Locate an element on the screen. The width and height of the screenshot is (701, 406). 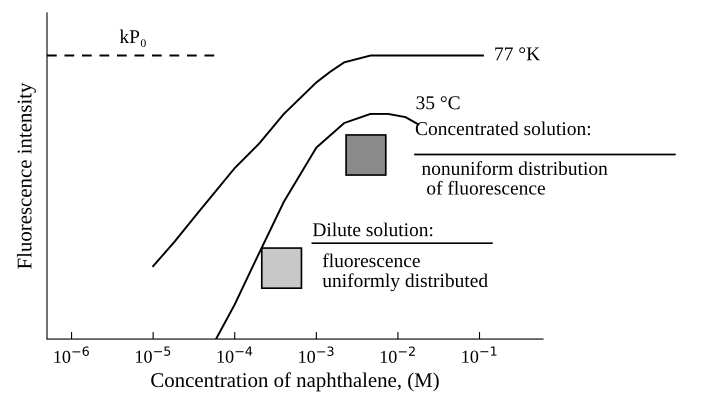
annotation: Concentrated solution: is located at coordinates (503, 129).